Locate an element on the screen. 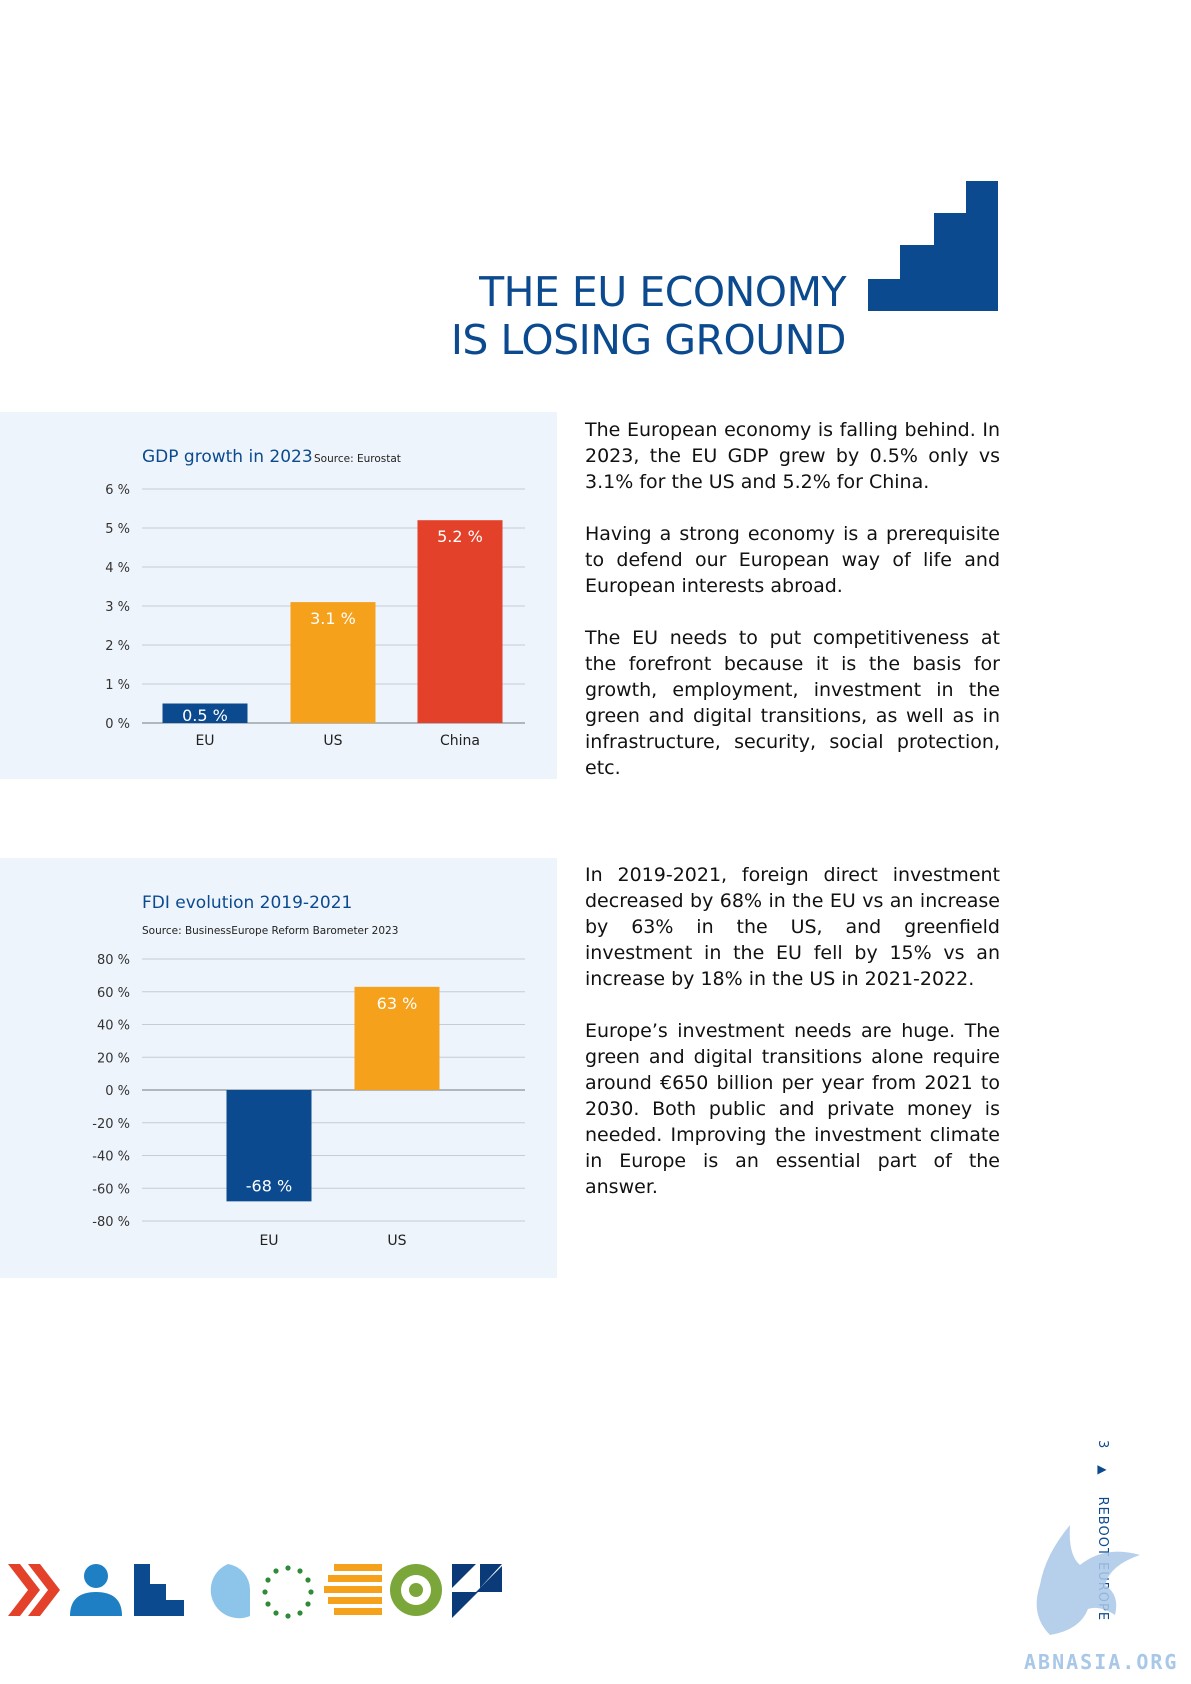  fdi-chart-title: FDI evolution 2019-2021 is located at coordinates (247, 903).